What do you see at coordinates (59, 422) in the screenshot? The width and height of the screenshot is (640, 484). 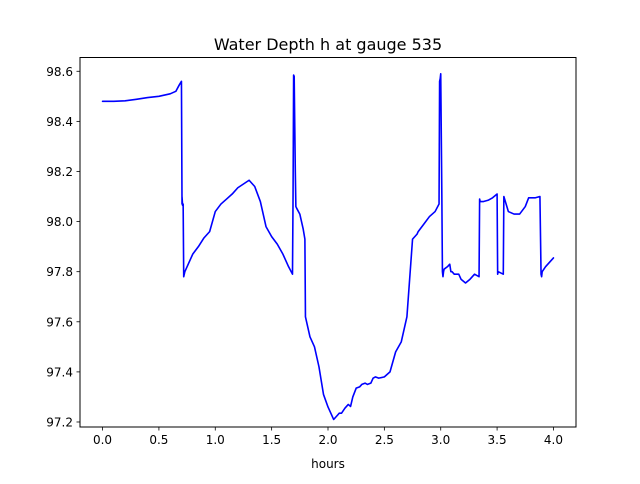 I see `y-tick-label: 97.2` at bounding box center [59, 422].